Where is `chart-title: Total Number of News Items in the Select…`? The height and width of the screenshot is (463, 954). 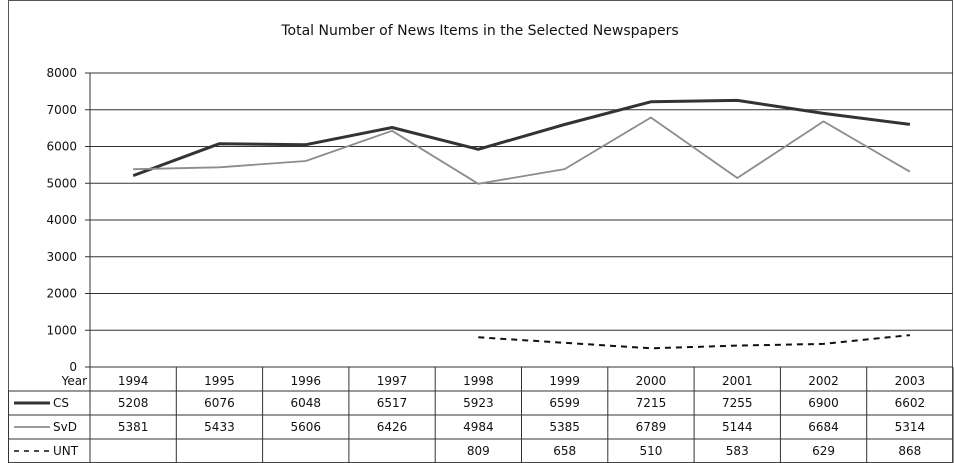
chart-title: Total Number of News Items in the Select… is located at coordinates (479, 31).